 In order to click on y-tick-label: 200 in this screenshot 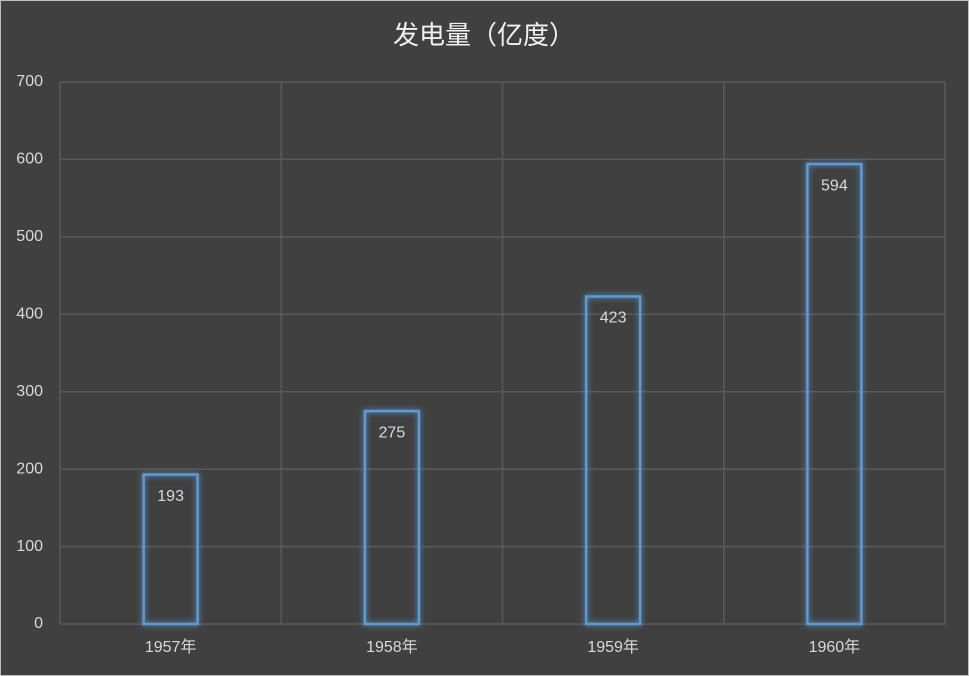, I will do `click(29, 468)`.